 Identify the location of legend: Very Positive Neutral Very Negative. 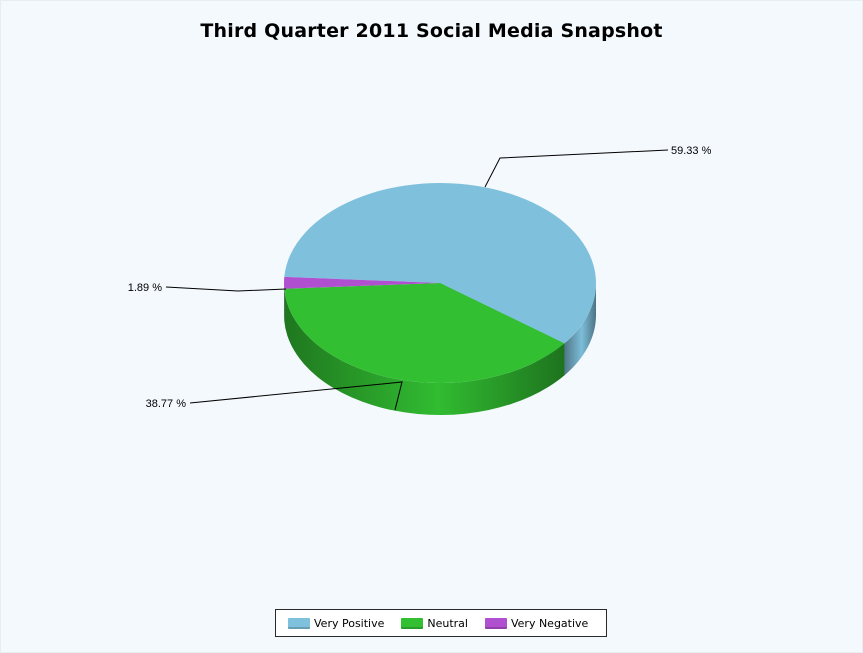
(441, 623).